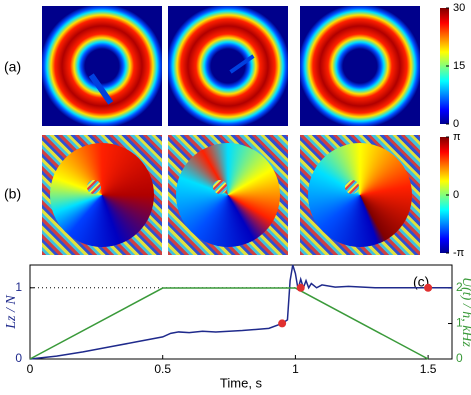 The width and height of the screenshot is (471, 395). I want to click on colorbar-tick-label: -π, so click(459, 253).